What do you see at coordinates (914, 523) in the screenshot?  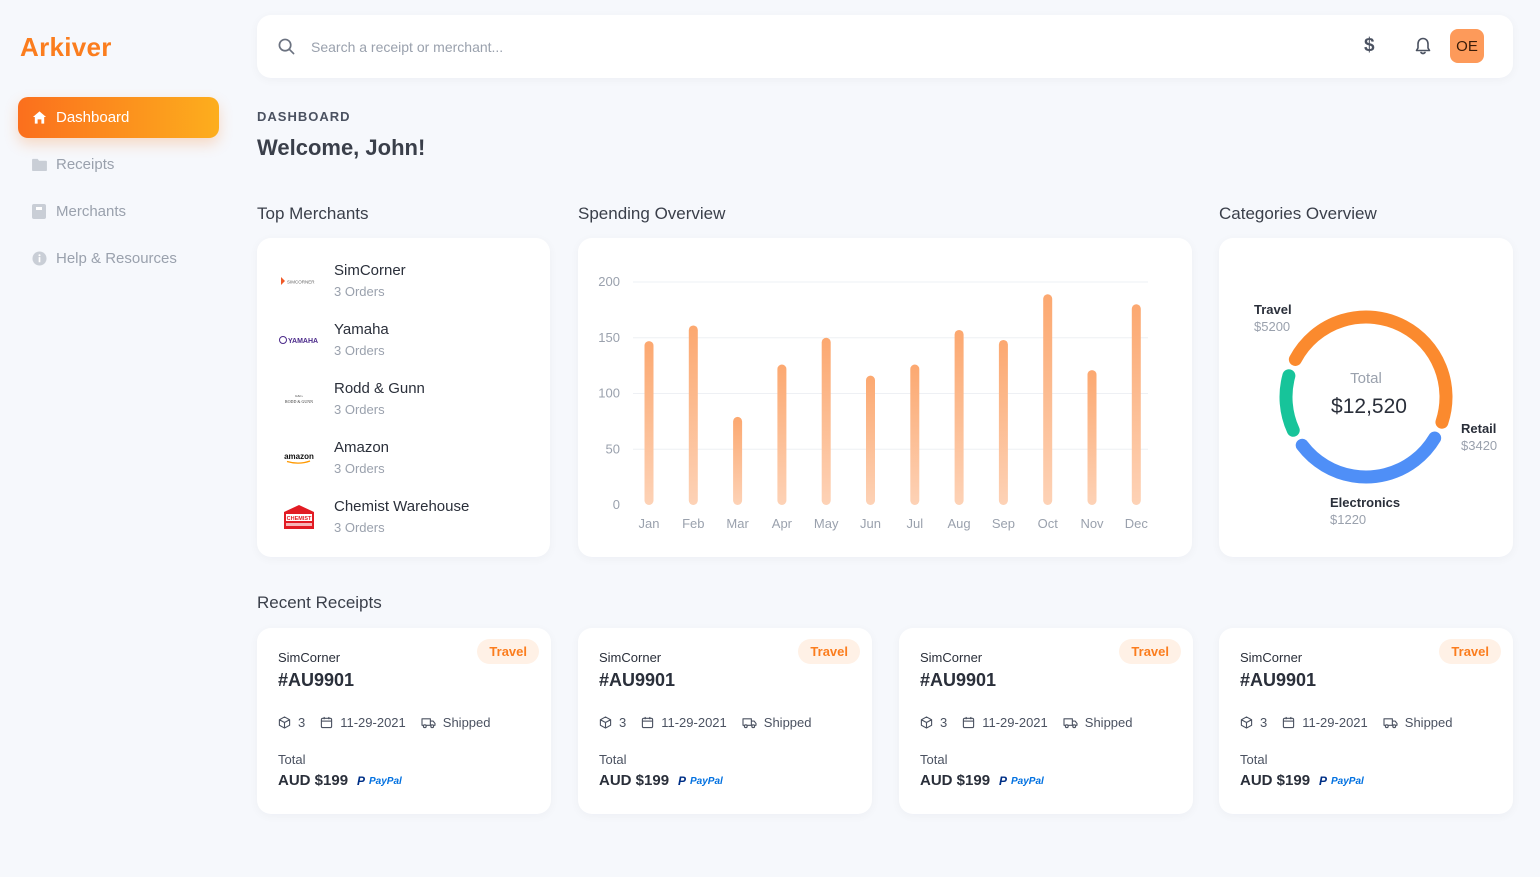 I see `x-tick-label: Jul` at bounding box center [914, 523].